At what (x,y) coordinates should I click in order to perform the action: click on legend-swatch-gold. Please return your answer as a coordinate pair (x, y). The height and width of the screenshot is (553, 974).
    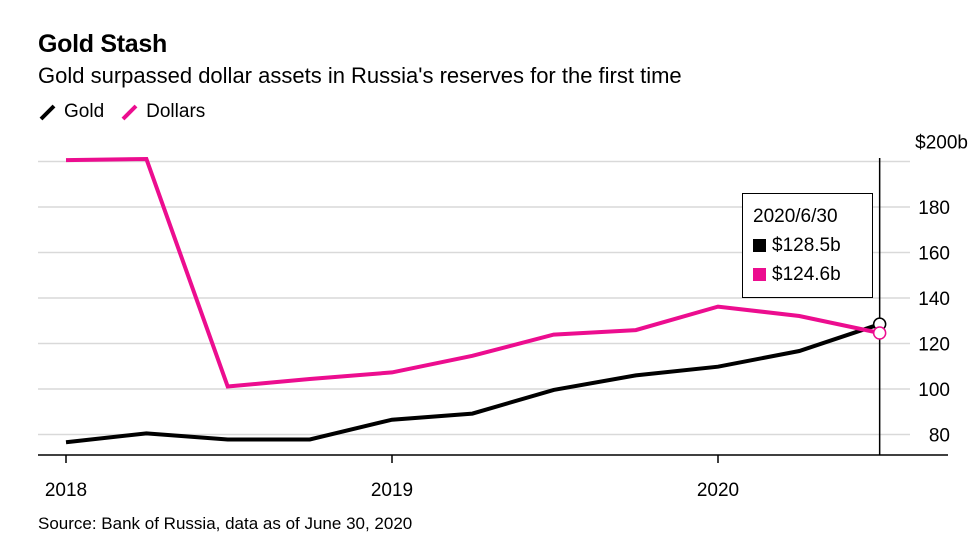
    Looking at the image, I should click on (47, 112).